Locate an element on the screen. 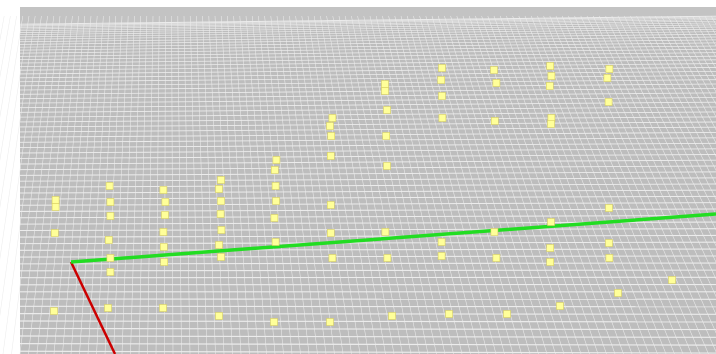  x-axis-green-line is located at coordinates (393, 238).